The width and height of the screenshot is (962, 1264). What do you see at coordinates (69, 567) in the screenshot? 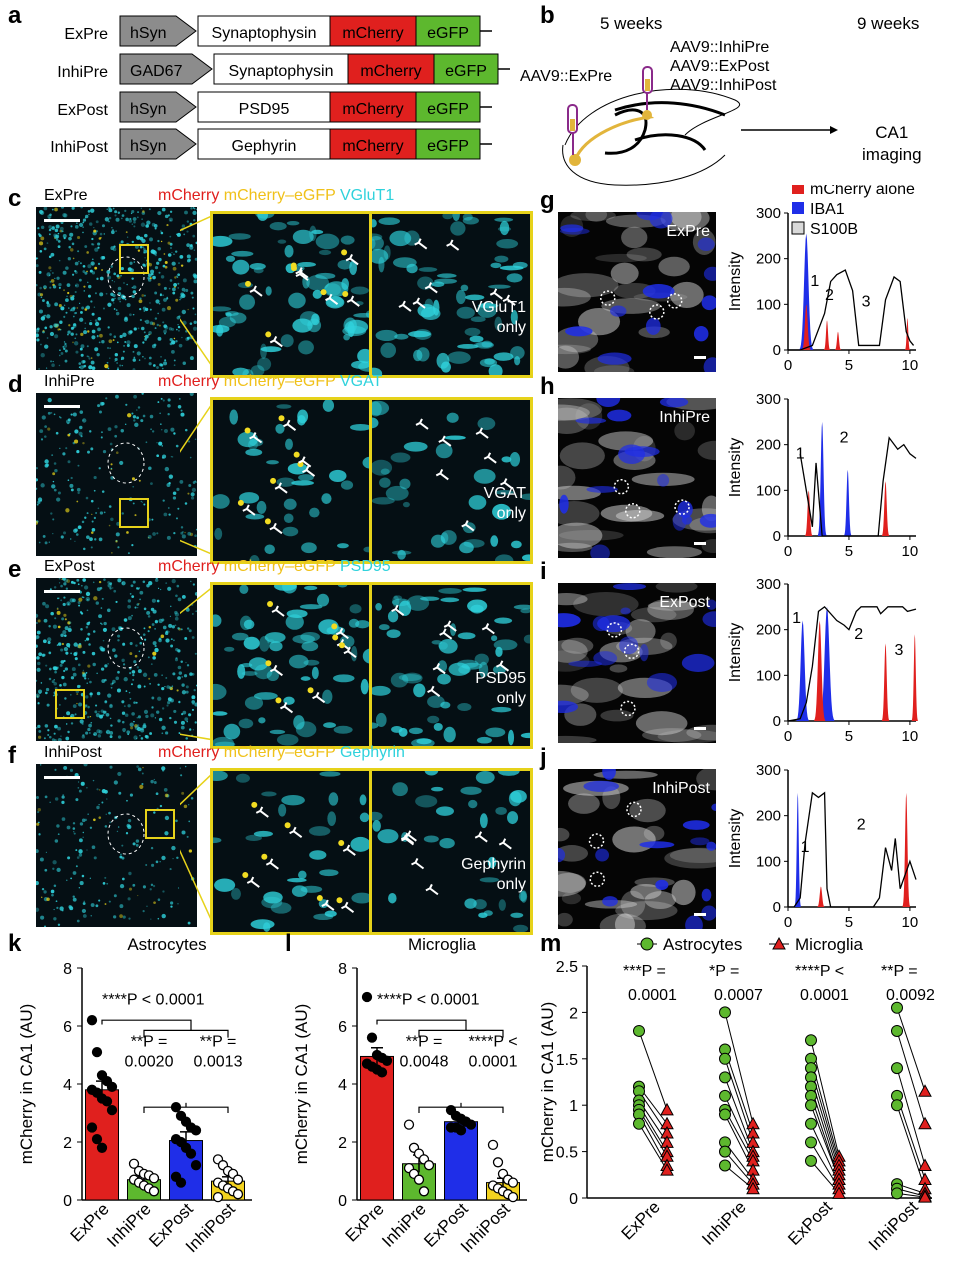
I see `micro-title: ExPost` at bounding box center [69, 567].